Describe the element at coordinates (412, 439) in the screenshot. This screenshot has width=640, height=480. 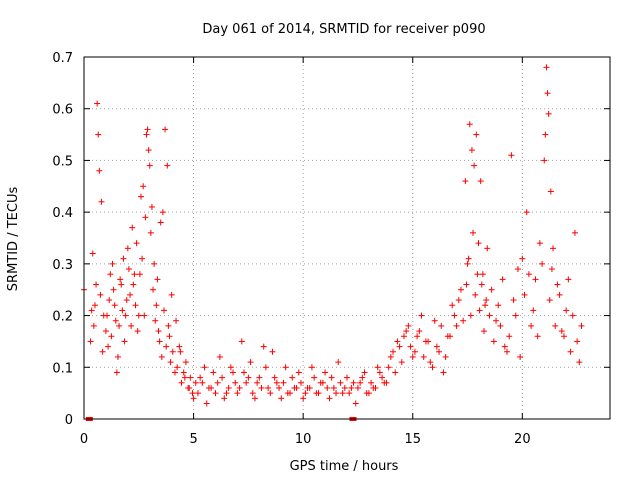
I see `x-tick-label: 15` at that location.